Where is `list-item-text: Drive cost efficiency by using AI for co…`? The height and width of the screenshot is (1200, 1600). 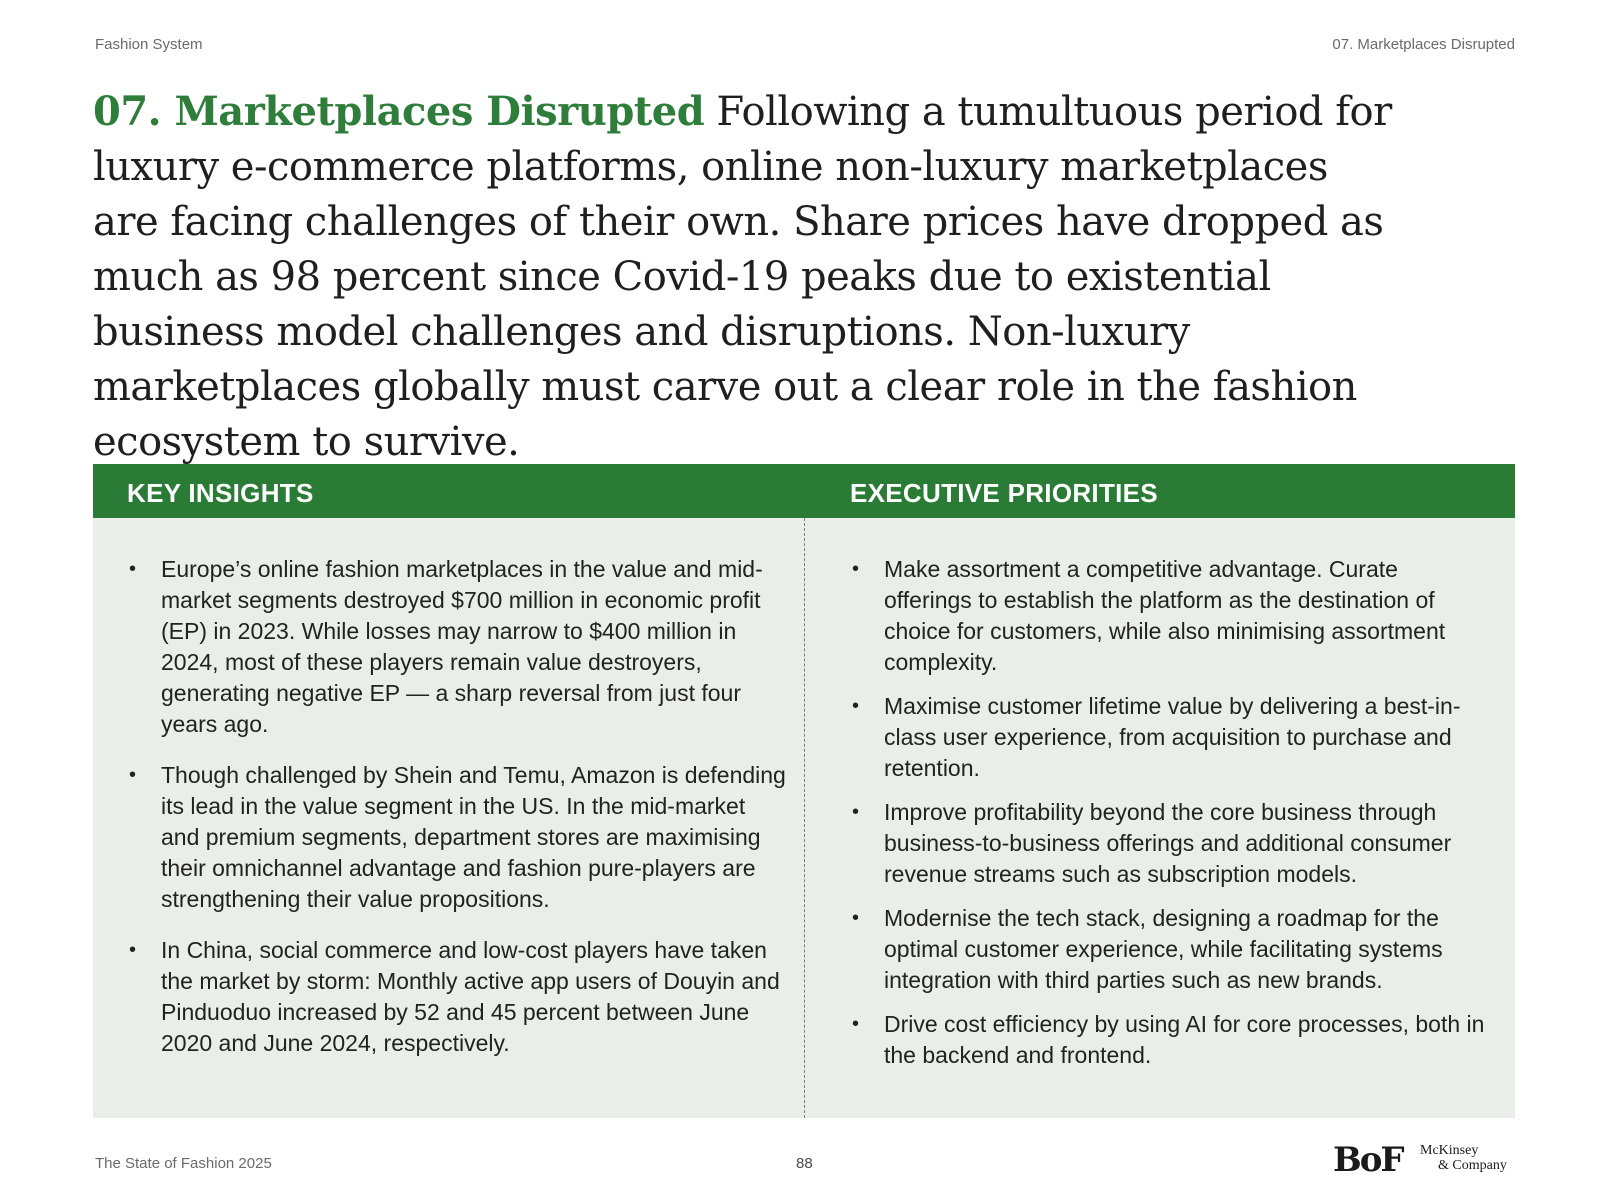 list-item-text: Drive cost efficiency by using AI for co… is located at coordinates (1184, 1039).